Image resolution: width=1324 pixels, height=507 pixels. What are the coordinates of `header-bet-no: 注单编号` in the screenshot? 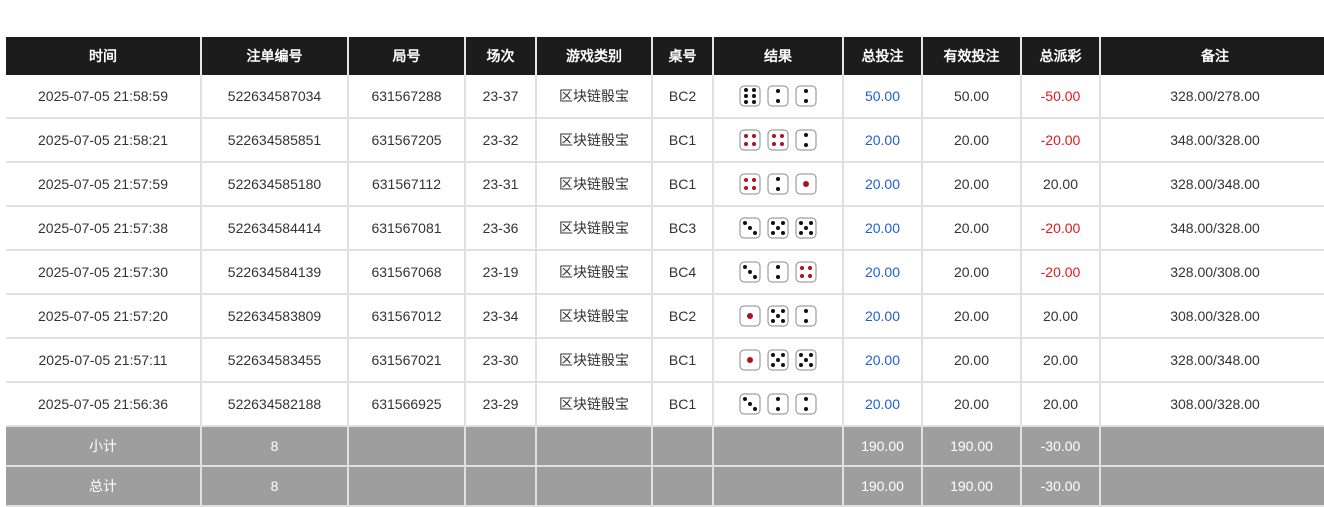 It's located at (275, 56).